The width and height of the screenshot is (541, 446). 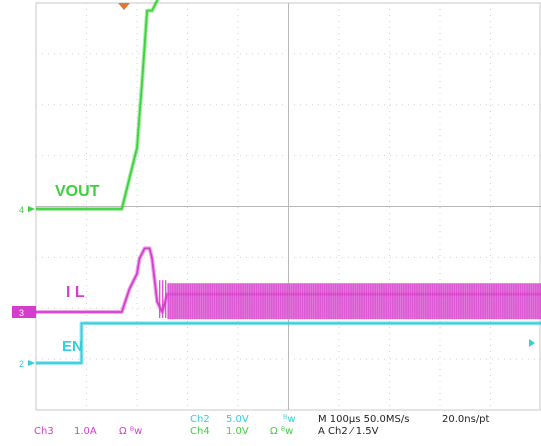 I want to click on trigger-readout: A Ch2 ⁄ 1.5V, so click(x=348, y=431).